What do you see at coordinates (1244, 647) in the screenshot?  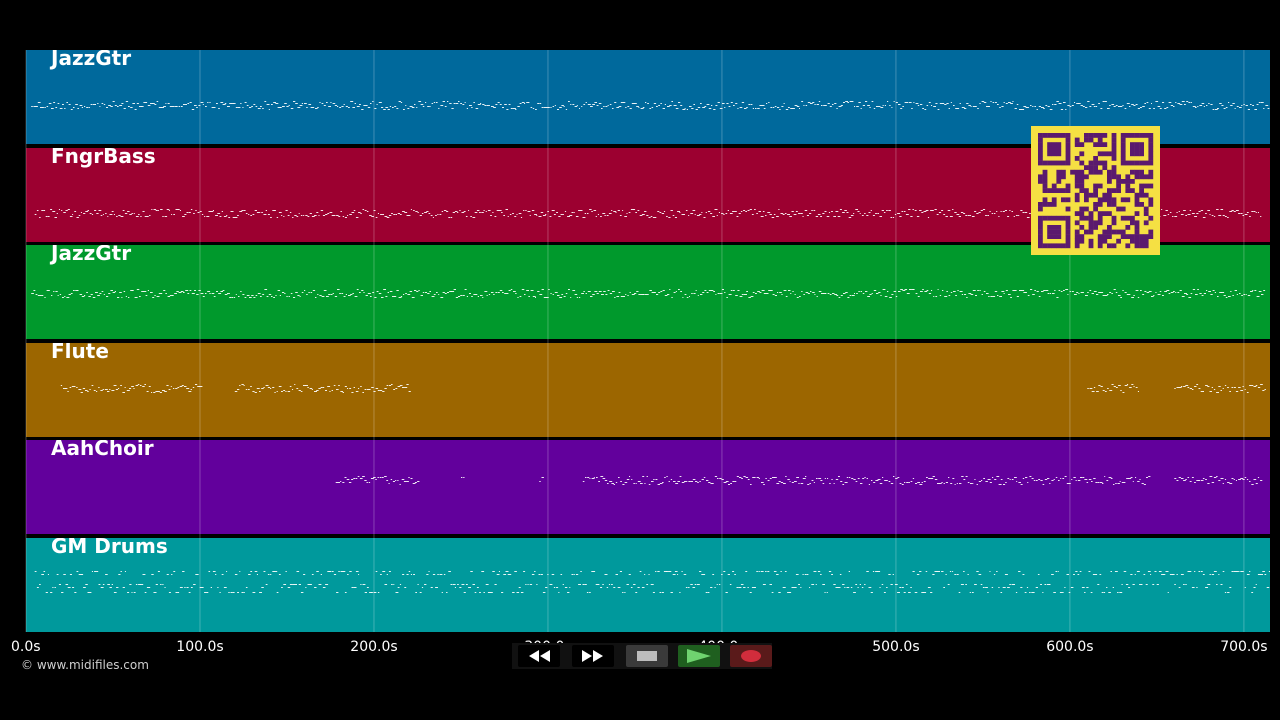 I see `time-tick-label: 700.0s` at bounding box center [1244, 647].